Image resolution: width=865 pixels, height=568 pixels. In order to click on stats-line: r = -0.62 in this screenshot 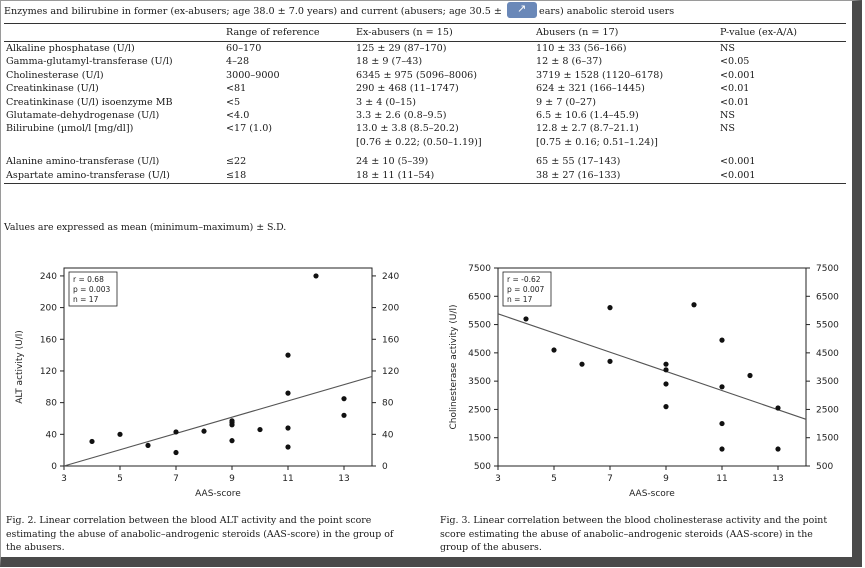, I will do `click(524, 279)`.